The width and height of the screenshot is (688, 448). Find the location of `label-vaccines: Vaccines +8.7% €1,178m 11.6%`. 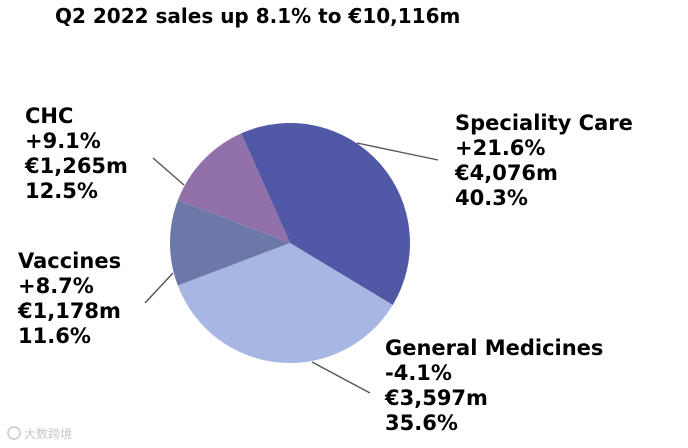

label-vaccines: Vaccines +8.7% €1,178m 11.6% is located at coordinates (69, 298).